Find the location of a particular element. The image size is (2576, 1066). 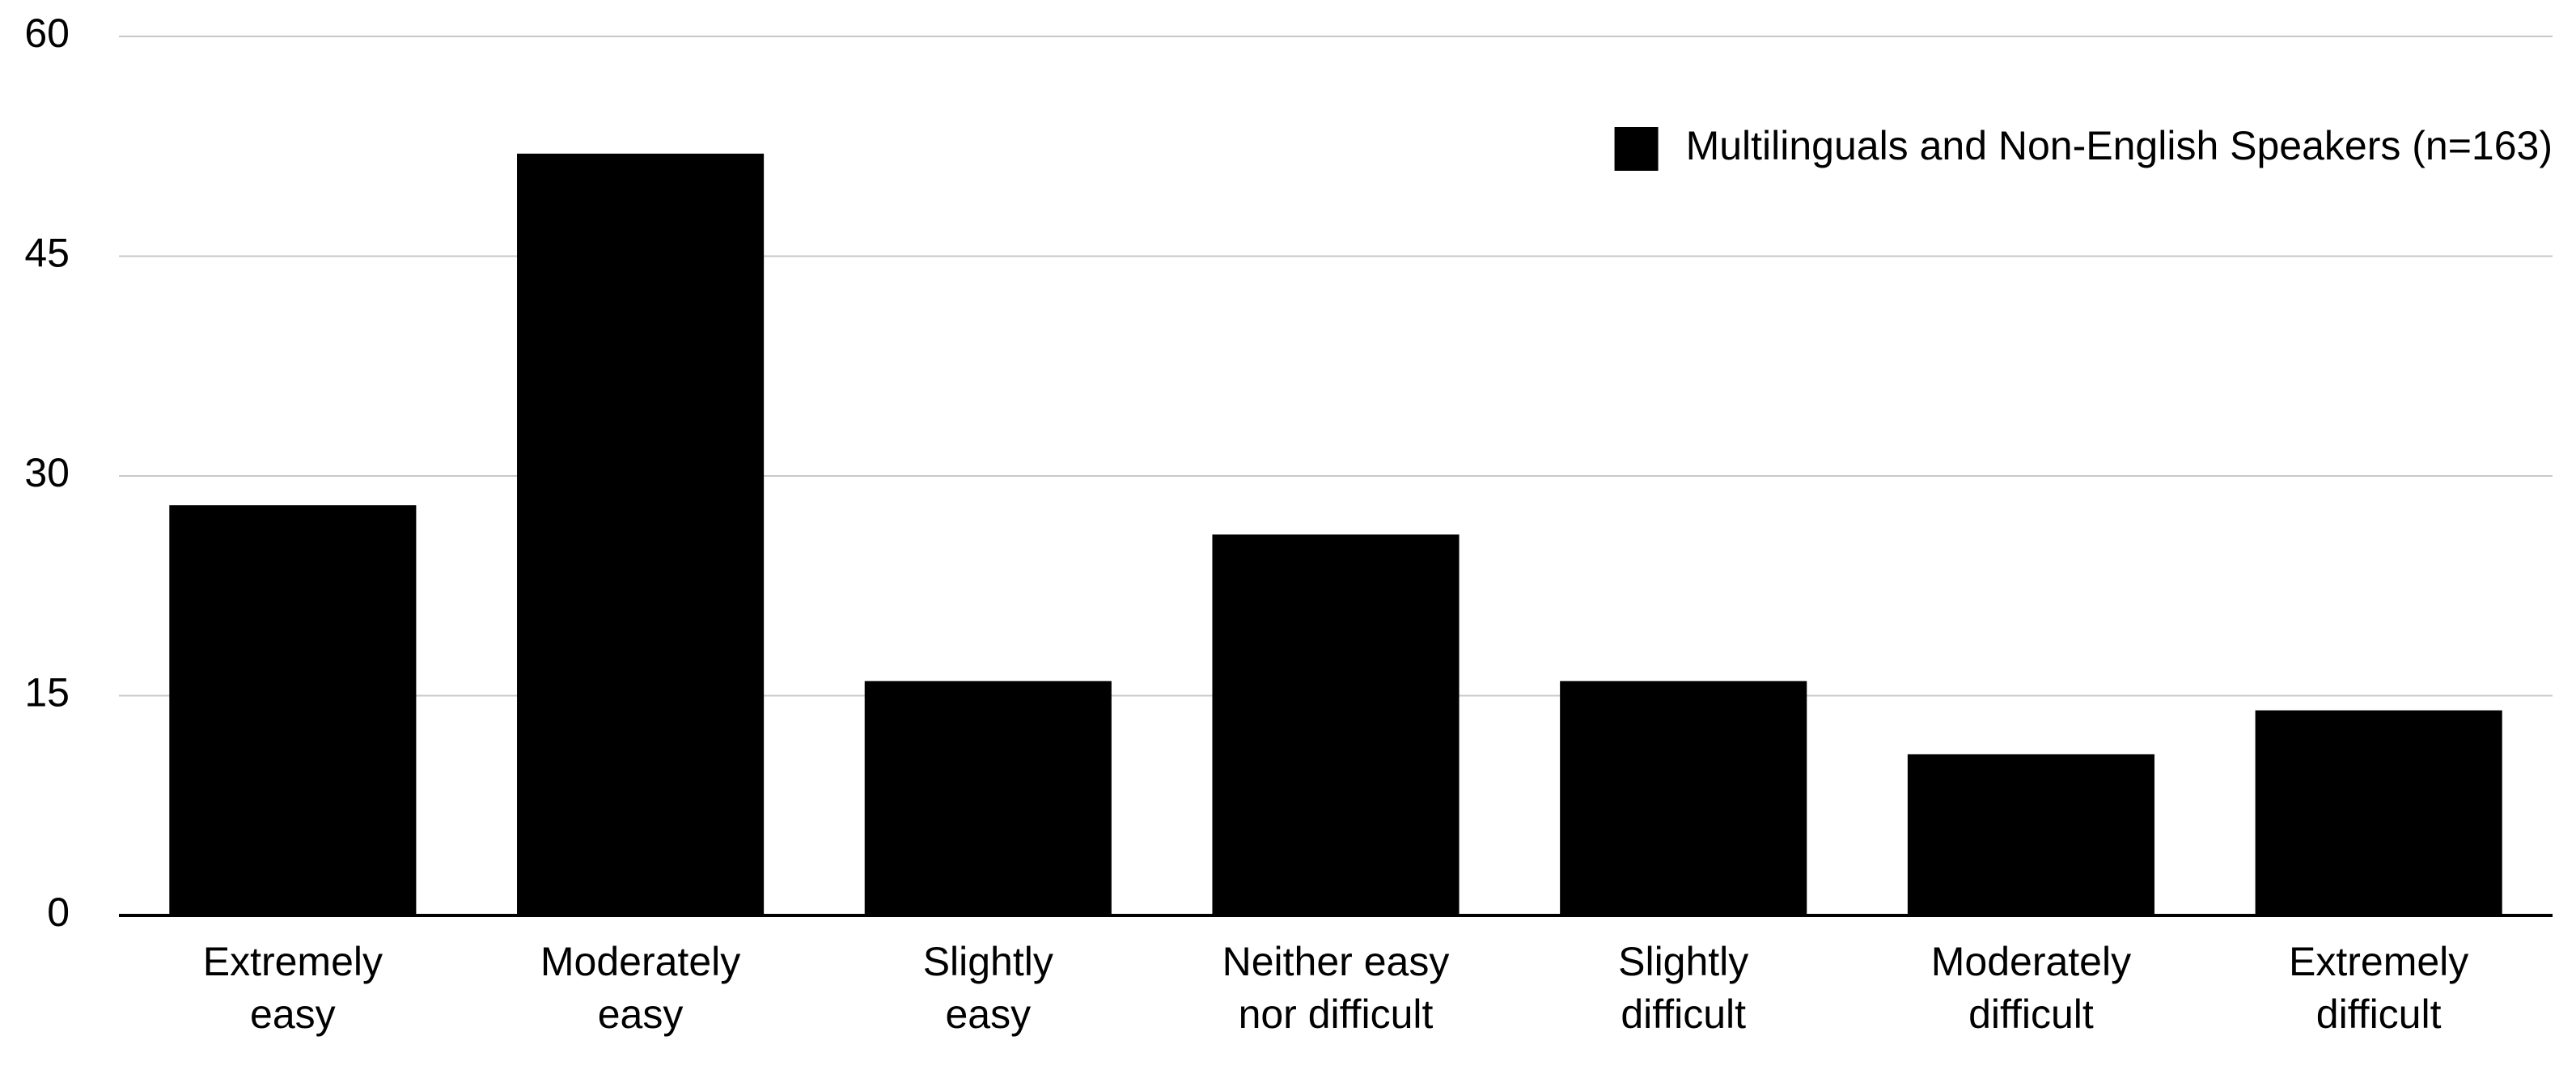

y-tick-label: 15 is located at coordinates (47, 693).